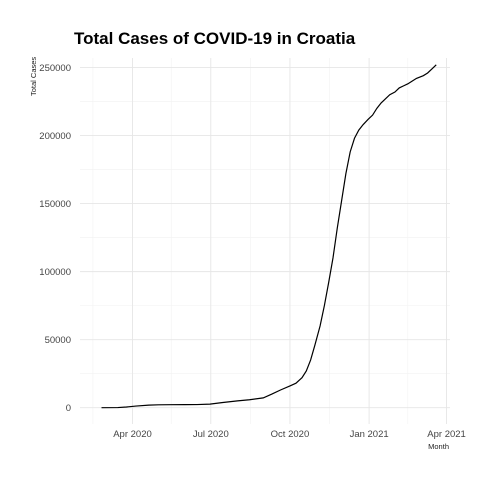  What do you see at coordinates (132, 434) in the screenshot?
I see `x-tick-label-0: Apr 2020` at bounding box center [132, 434].